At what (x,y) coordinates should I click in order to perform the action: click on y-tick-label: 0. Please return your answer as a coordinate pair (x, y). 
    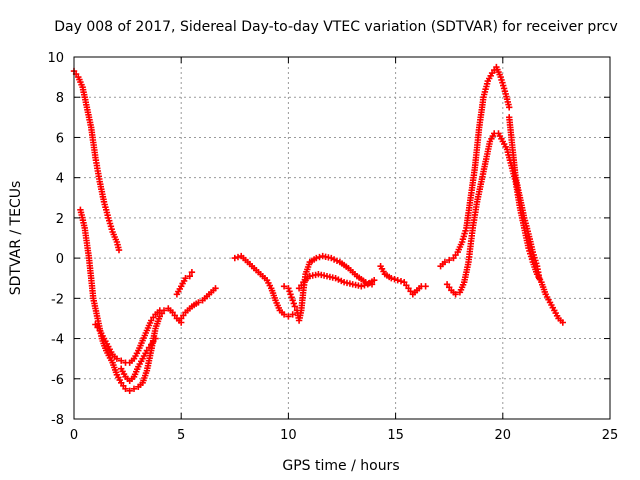
    Looking at the image, I should click on (60, 259).